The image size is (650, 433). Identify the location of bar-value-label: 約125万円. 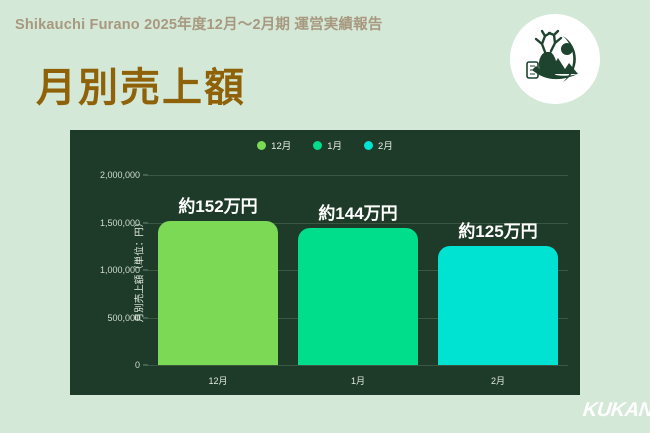
(498, 231).